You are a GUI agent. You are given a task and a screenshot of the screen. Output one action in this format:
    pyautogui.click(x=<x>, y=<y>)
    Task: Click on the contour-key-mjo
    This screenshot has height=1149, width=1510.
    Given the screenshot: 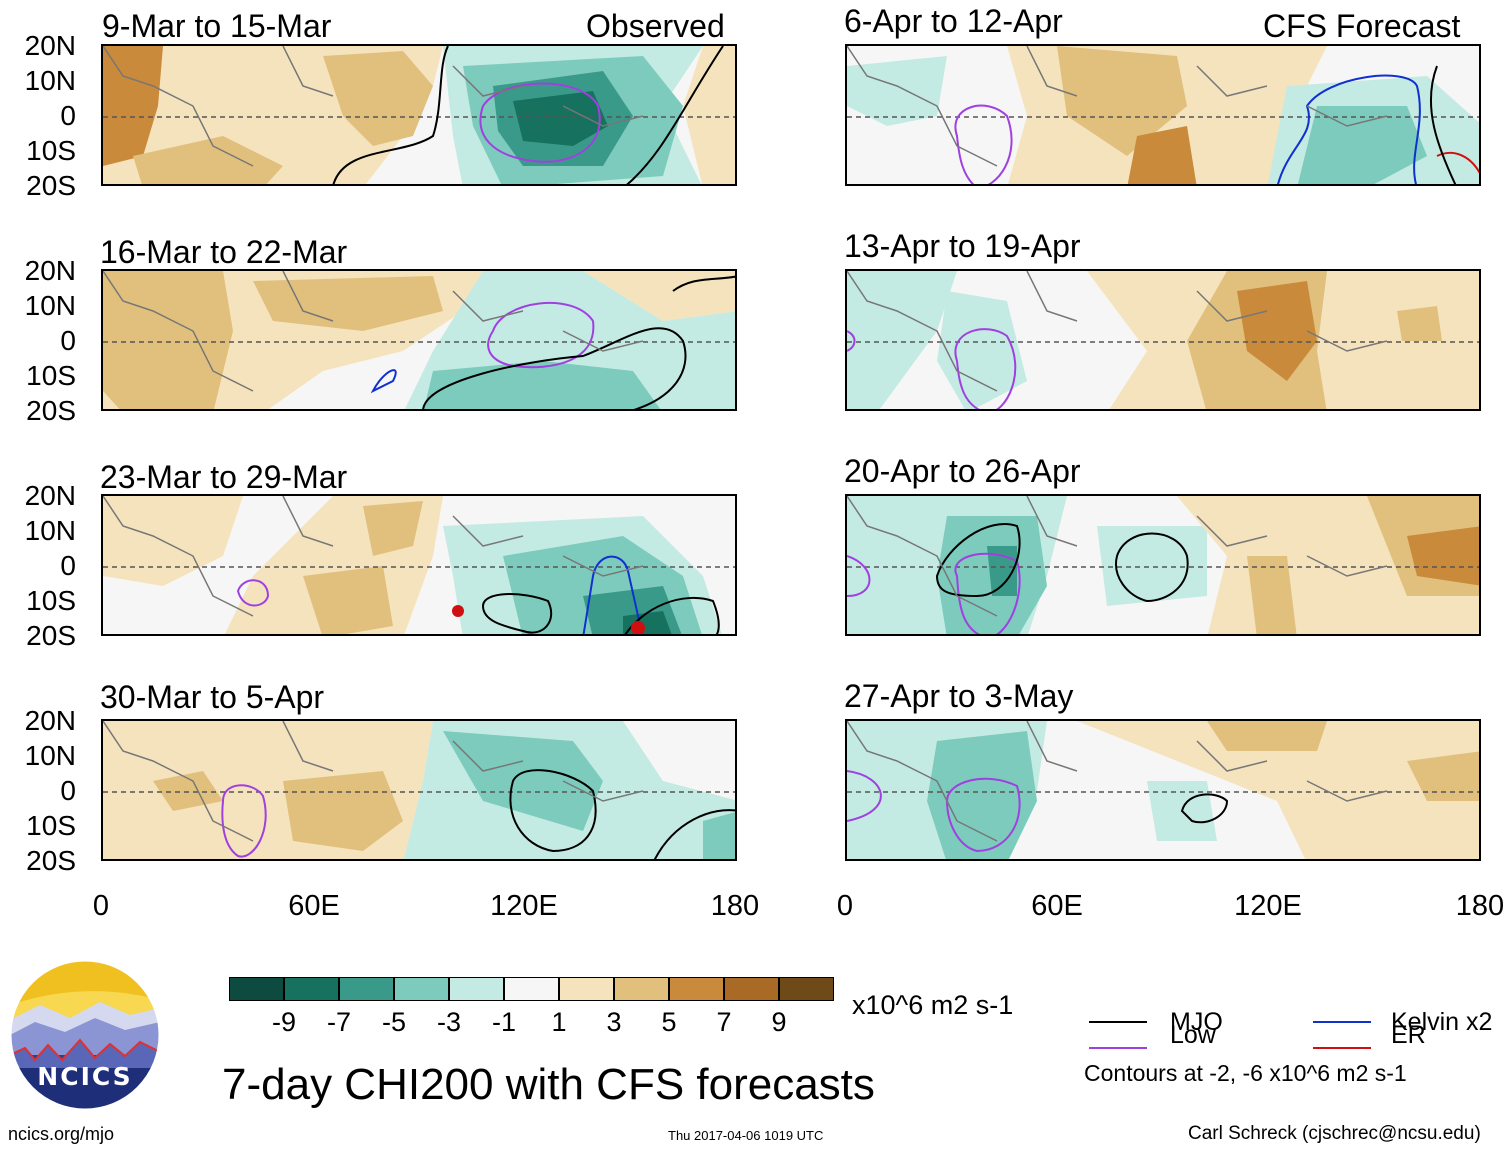 What is the action you would take?
    pyautogui.click(x=1118, y=1022)
    